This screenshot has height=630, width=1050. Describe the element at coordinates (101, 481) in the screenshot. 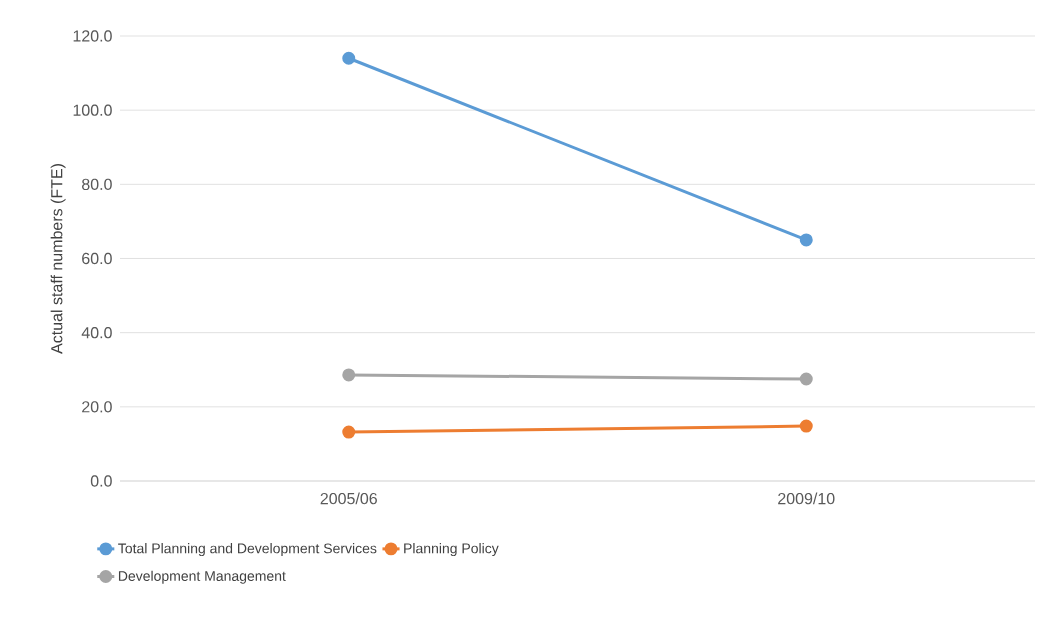

I see `y-tick-label: 0.0` at that location.